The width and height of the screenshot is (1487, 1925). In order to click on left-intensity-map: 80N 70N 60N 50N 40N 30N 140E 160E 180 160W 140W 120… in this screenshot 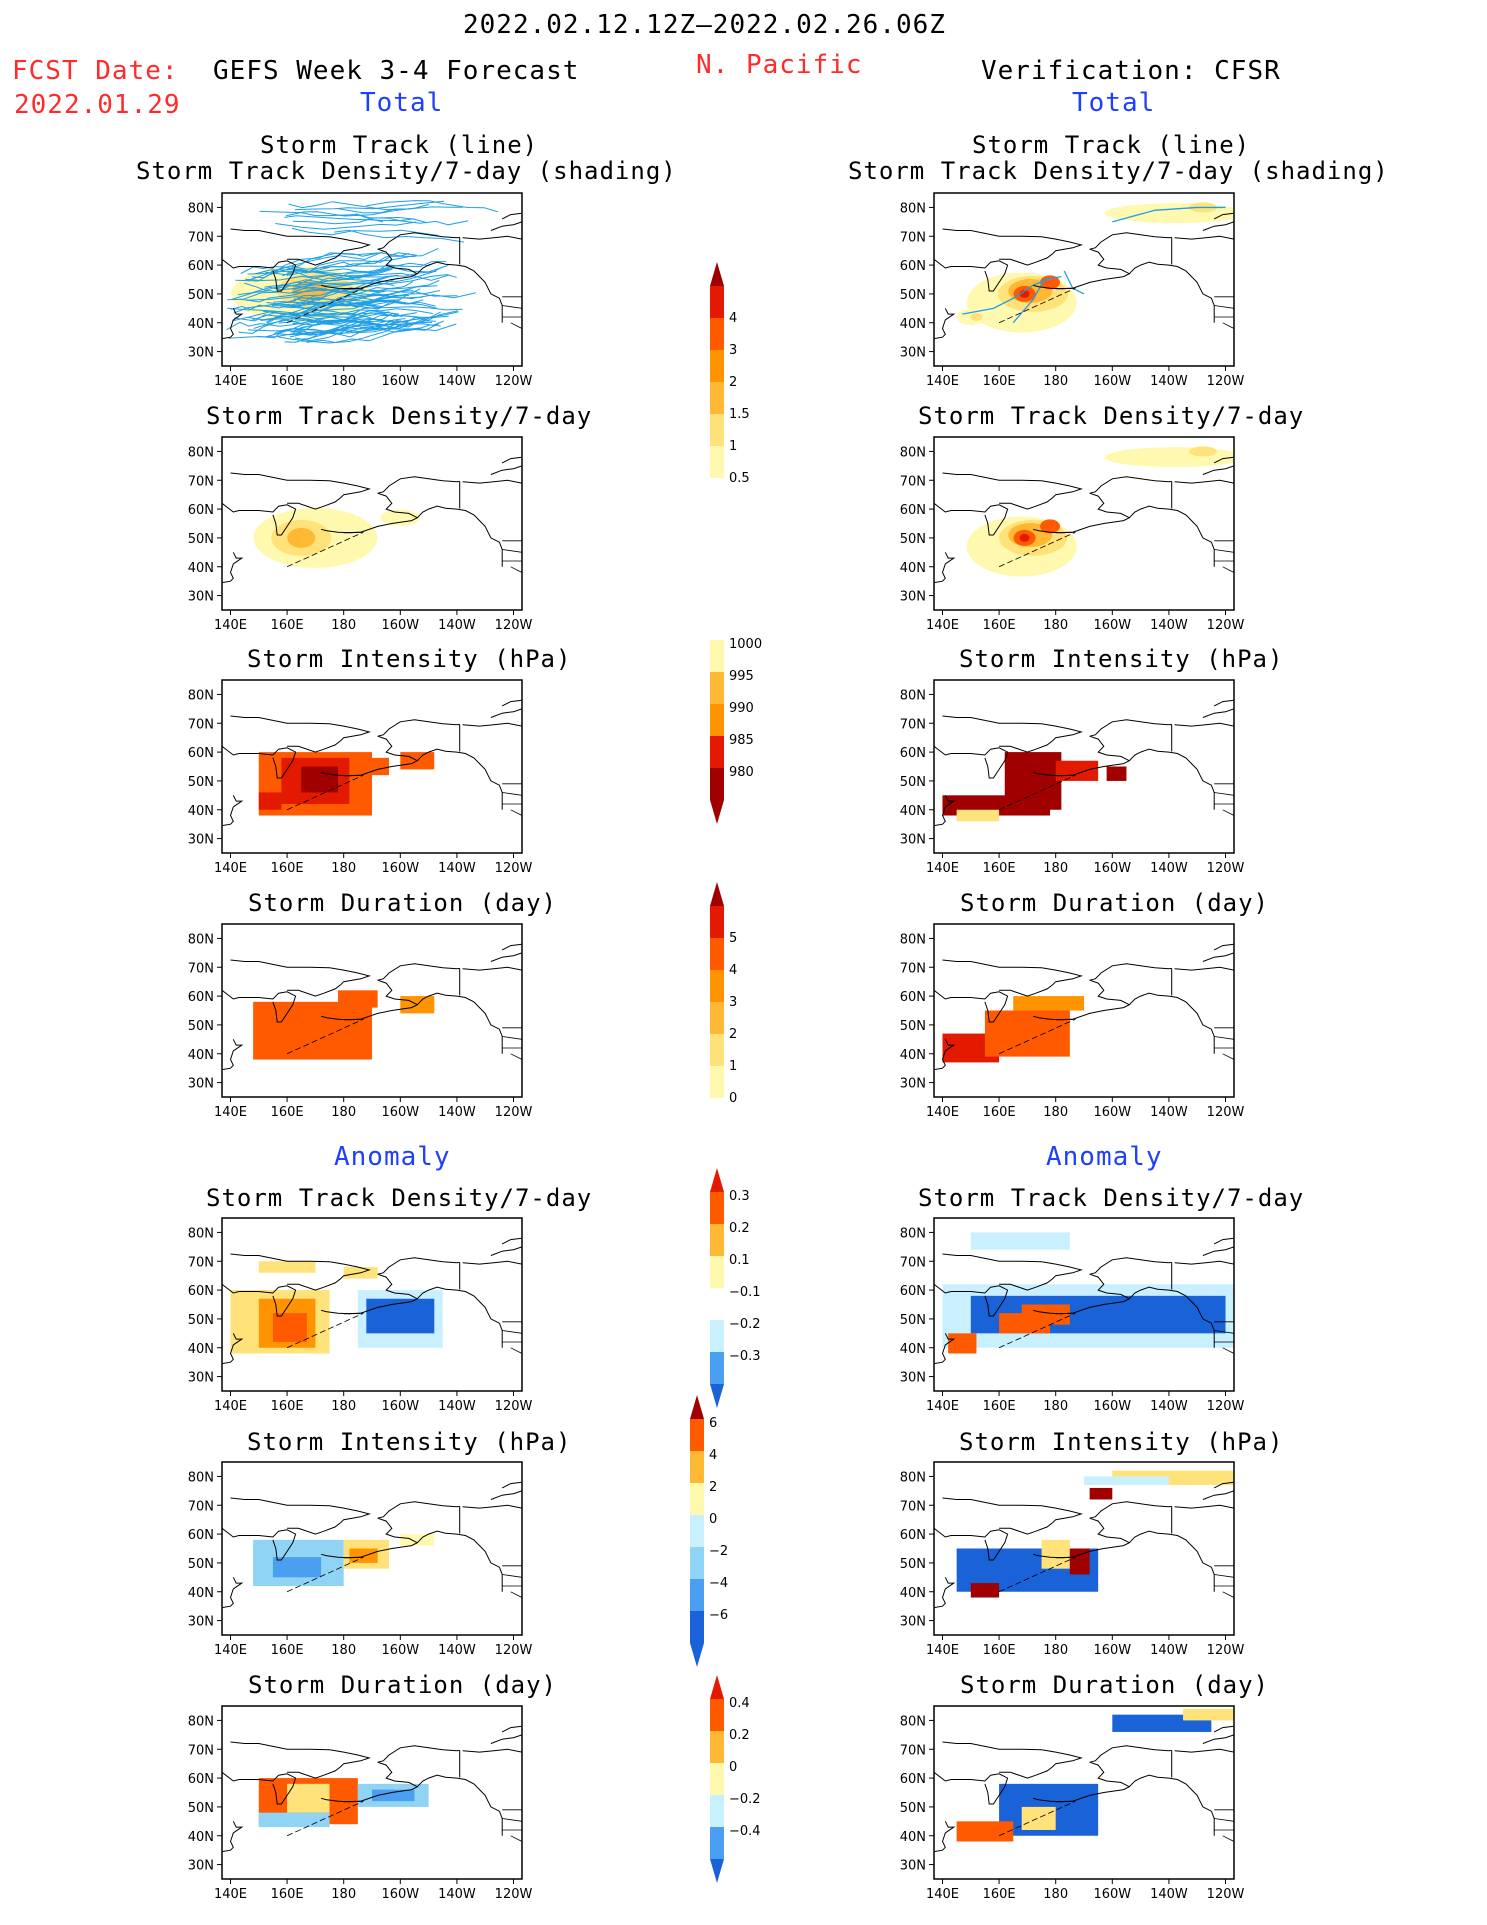, I will do `click(360, 780)`.